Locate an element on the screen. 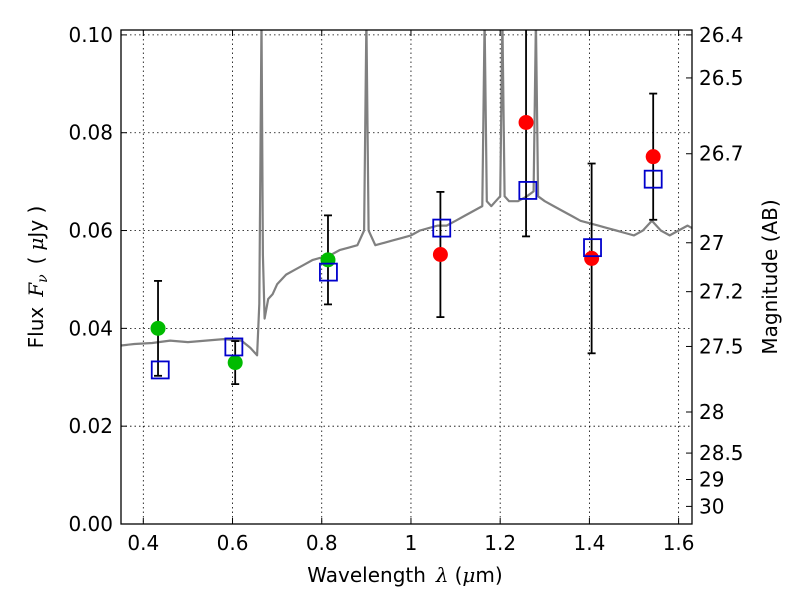 This screenshot has height=600, width=800. x-tick-label: 0.4 is located at coordinates (143, 543).